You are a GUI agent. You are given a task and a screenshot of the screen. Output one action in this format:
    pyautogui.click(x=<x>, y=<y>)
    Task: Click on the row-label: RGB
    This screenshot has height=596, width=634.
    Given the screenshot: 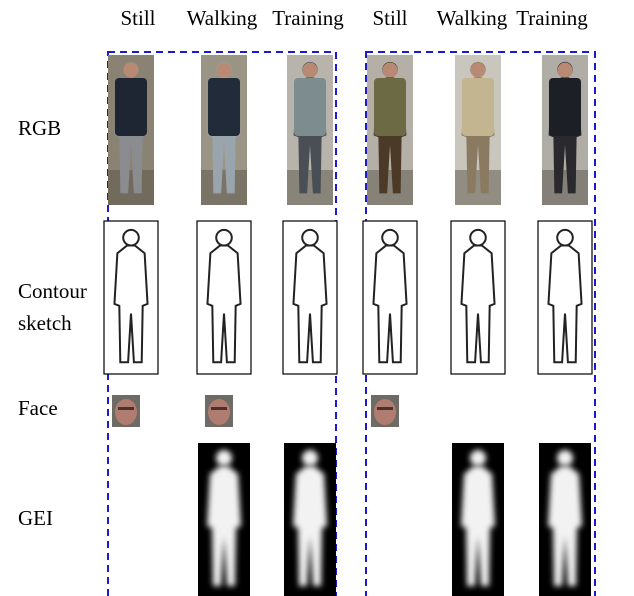 What is the action you would take?
    pyautogui.click(x=39, y=128)
    